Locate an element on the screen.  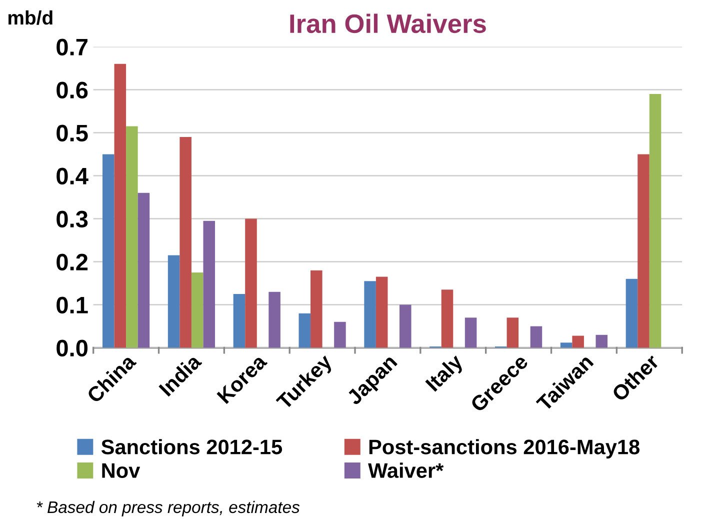
y-tick-label: 0.4 is located at coordinates (72, 176).